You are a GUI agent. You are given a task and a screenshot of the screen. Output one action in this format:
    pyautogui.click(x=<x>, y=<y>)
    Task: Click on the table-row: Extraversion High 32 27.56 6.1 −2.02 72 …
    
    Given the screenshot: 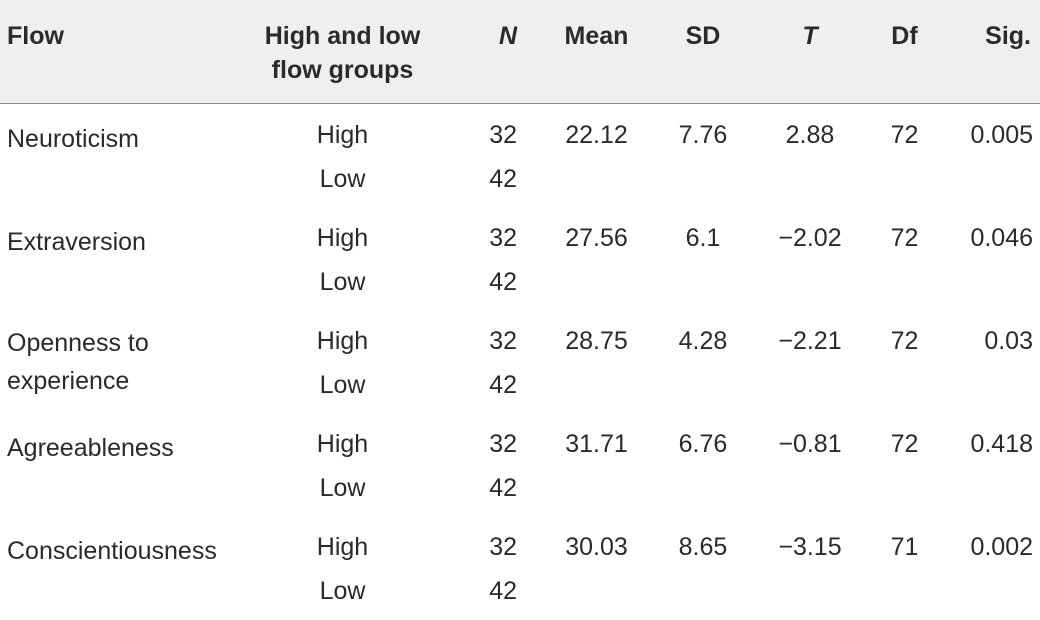 What is the action you would take?
    pyautogui.click(x=520, y=237)
    